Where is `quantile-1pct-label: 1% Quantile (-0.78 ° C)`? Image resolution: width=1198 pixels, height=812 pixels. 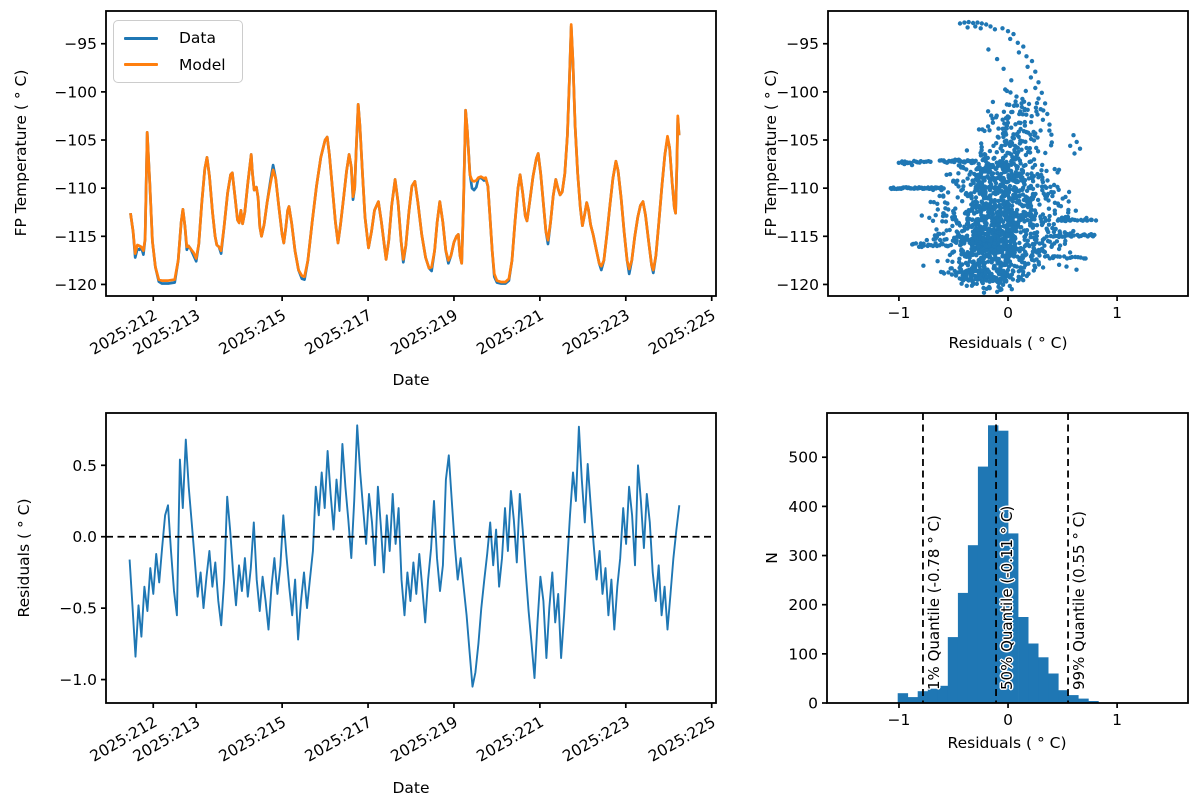
quantile-1pct-label: 1% Quantile (-0.78 ° C) is located at coordinates (934, 602).